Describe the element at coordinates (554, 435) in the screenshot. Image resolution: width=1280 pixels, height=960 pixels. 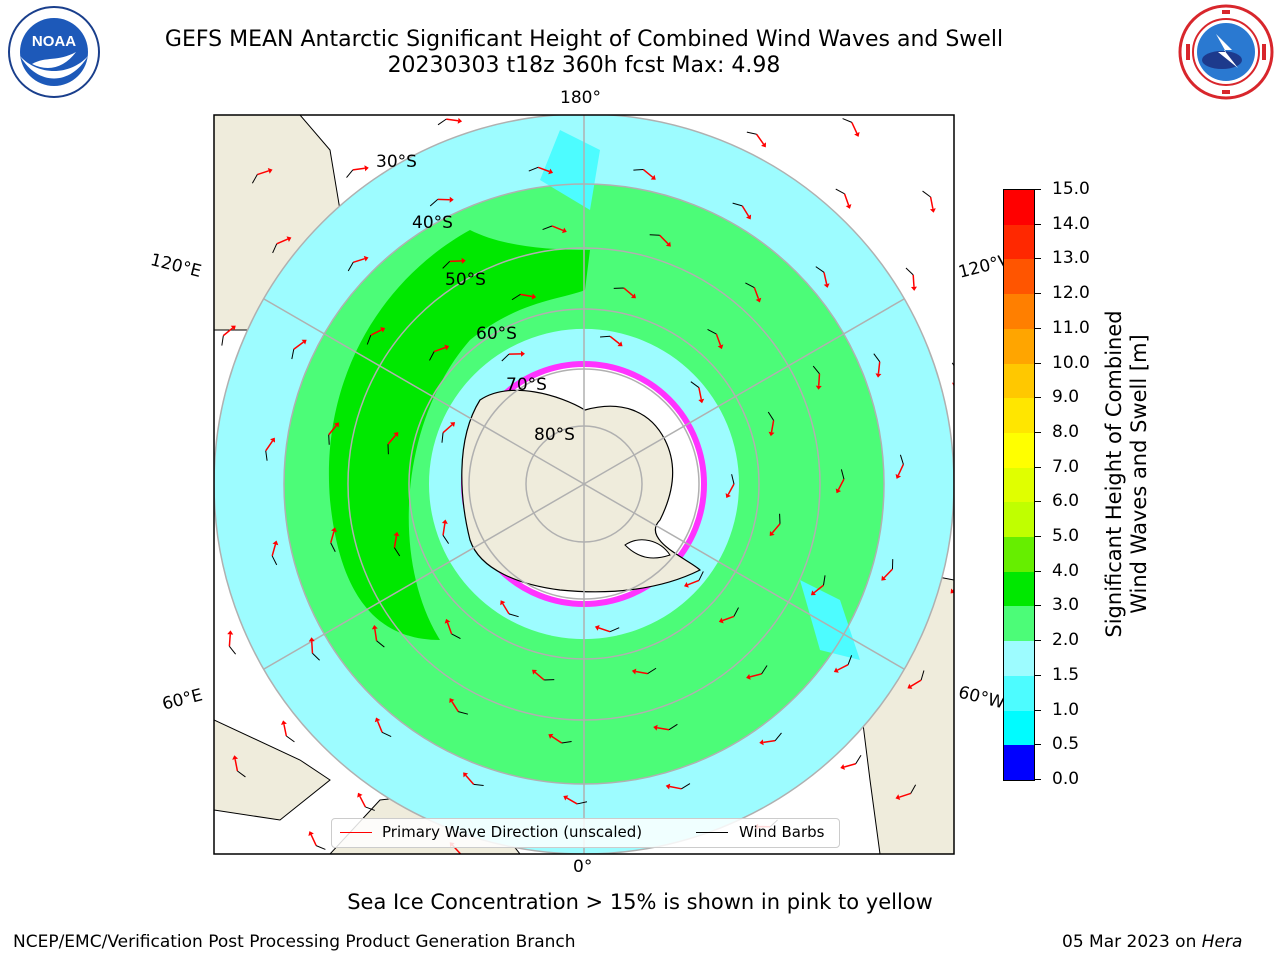
I see `latitude-label-80s: 80°S` at that location.